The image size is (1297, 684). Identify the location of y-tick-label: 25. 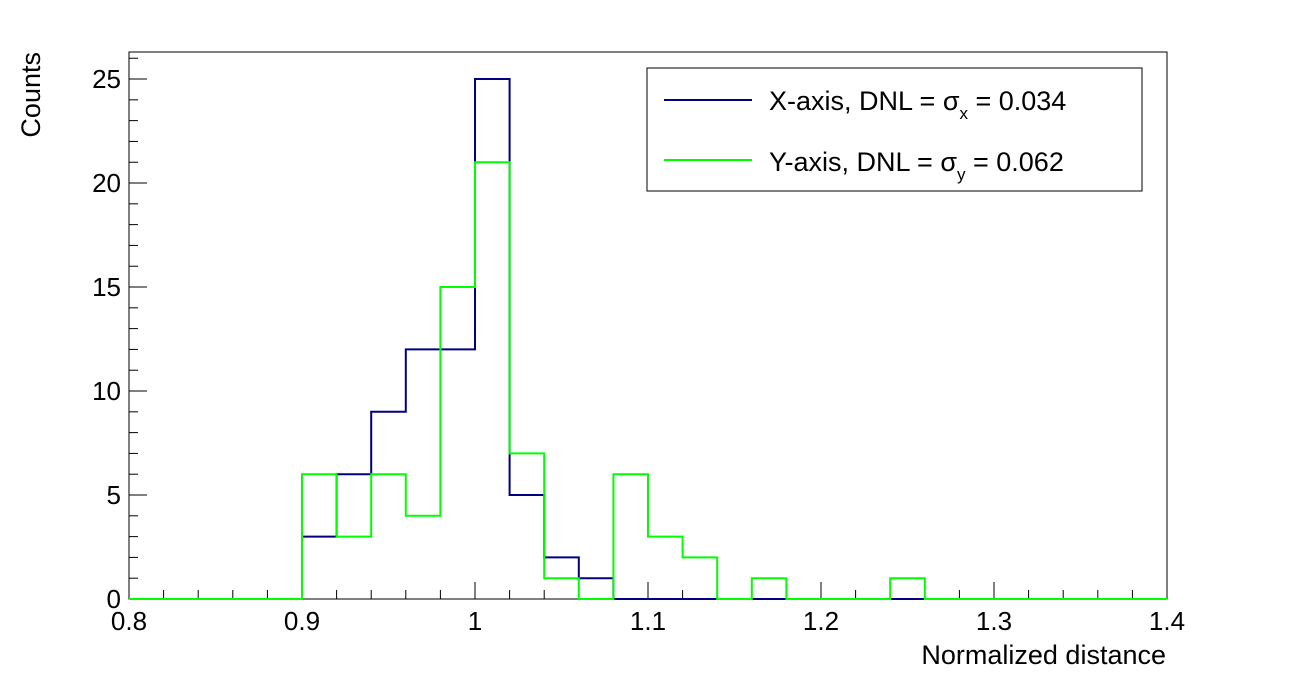
(106, 79).